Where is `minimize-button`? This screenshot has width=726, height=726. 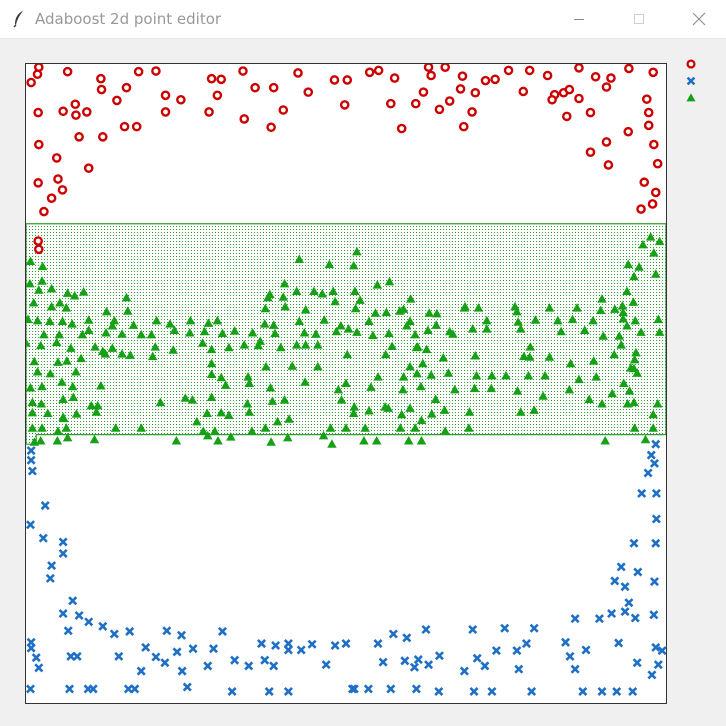
minimize-button is located at coordinates (579, 19).